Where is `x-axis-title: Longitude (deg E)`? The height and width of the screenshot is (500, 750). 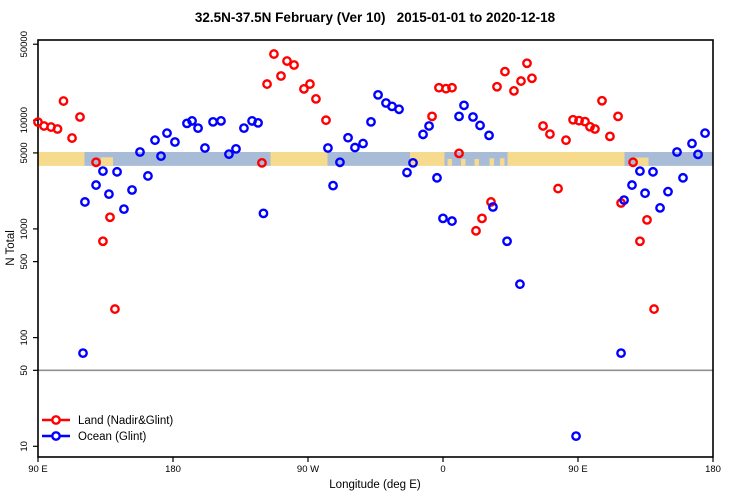
x-axis-title: Longitude (deg E) is located at coordinates (375, 485).